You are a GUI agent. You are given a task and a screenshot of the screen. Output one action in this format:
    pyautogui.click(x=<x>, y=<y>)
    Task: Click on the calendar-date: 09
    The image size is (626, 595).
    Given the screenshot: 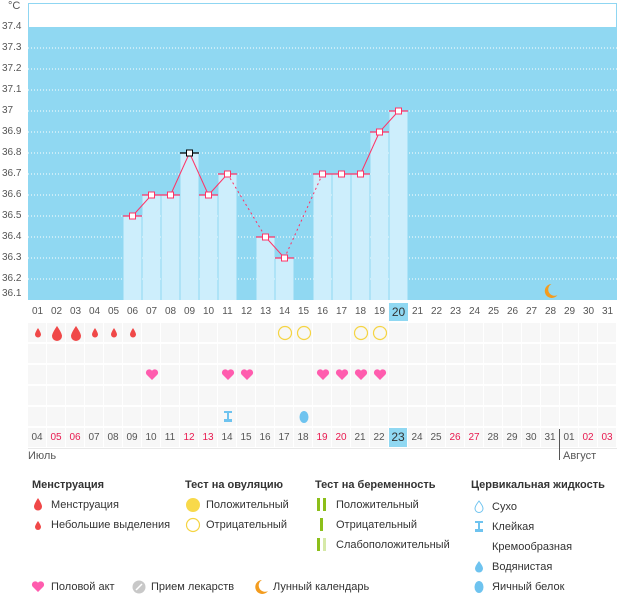 What is the action you would take?
    pyautogui.click(x=132, y=437)
    